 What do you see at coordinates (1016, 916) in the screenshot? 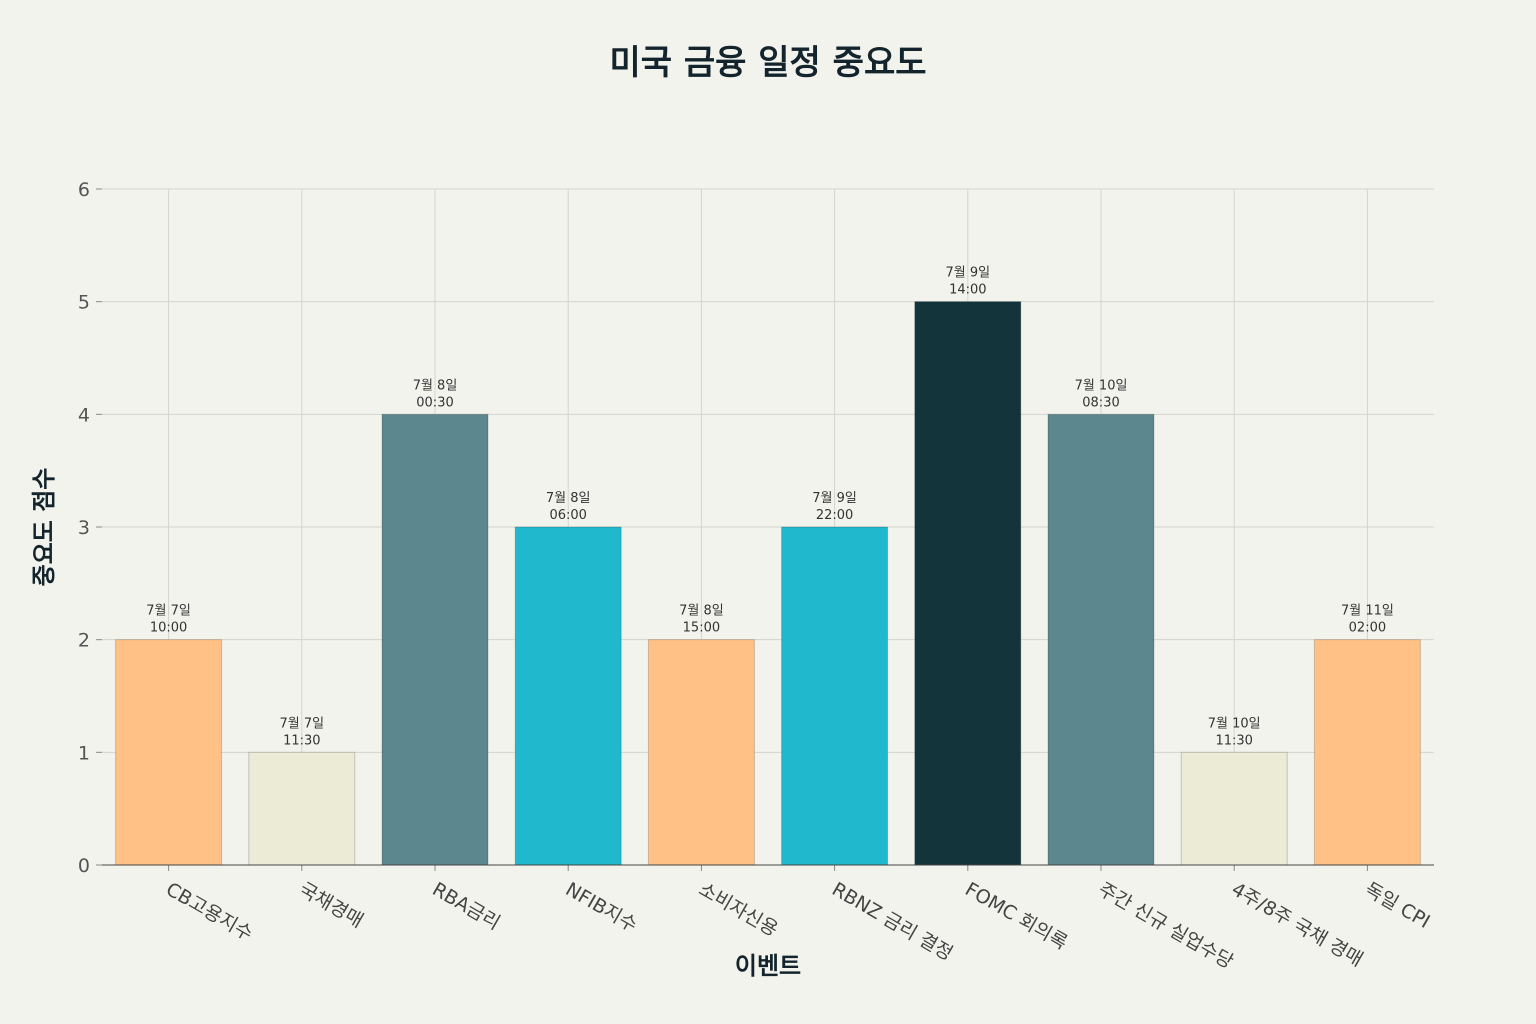
I see `x-tick-label: FOMC 회의록` at bounding box center [1016, 916].